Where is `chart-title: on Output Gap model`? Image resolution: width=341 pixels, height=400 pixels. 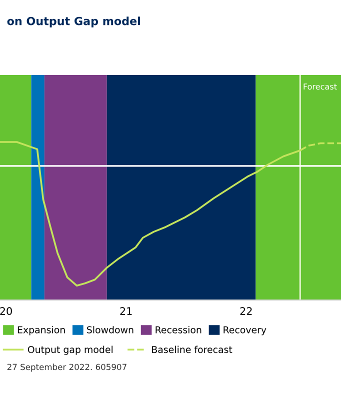 chart-title: on Output Gap model is located at coordinates (73, 22).